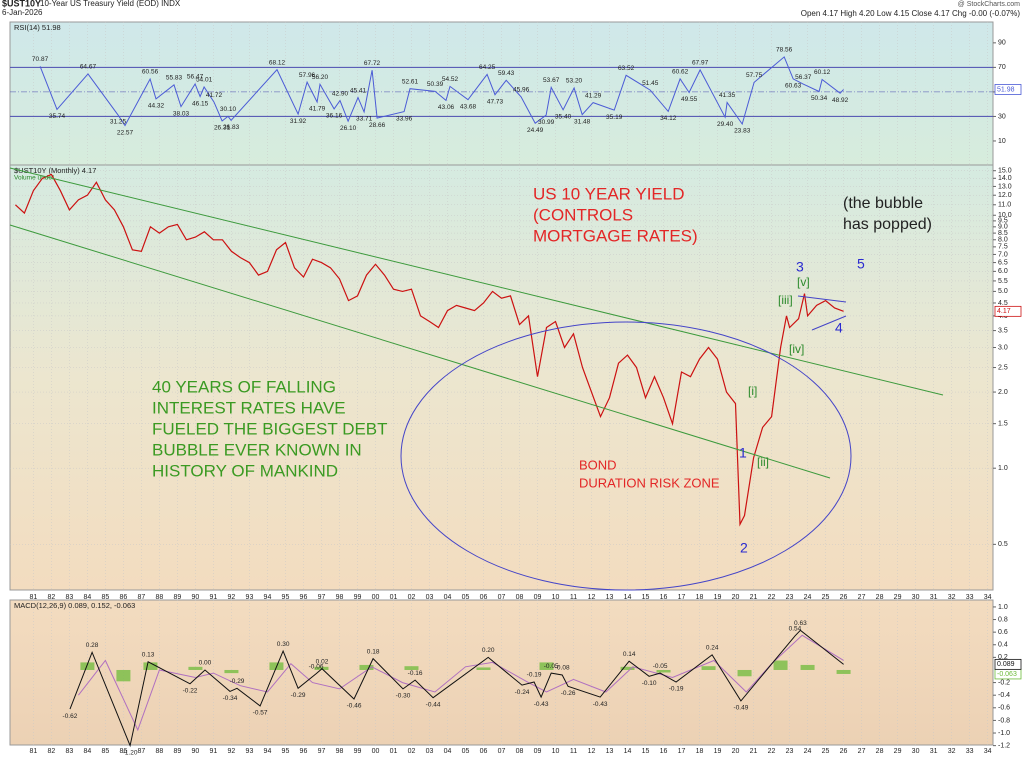 This screenshot has height=757, width=1024. Describe the element at coordinates (840, 100) in the screenshot. I see `value-label: 48.92` at that location.